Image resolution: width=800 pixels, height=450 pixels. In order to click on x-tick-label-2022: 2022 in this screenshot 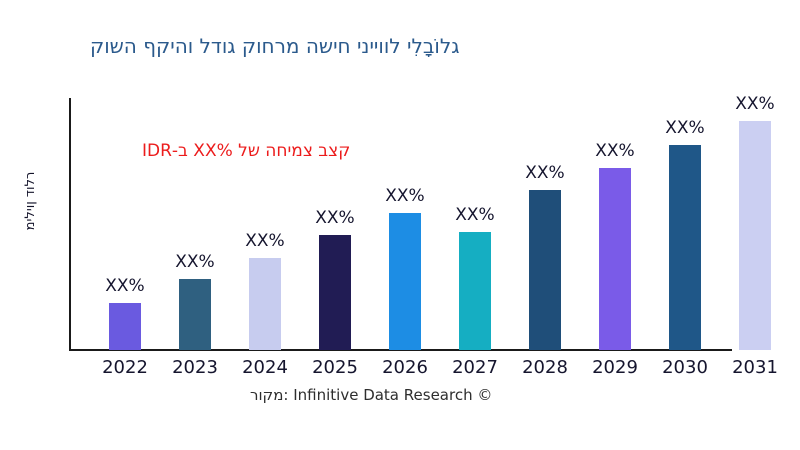, I will do `click(125, 367)`.